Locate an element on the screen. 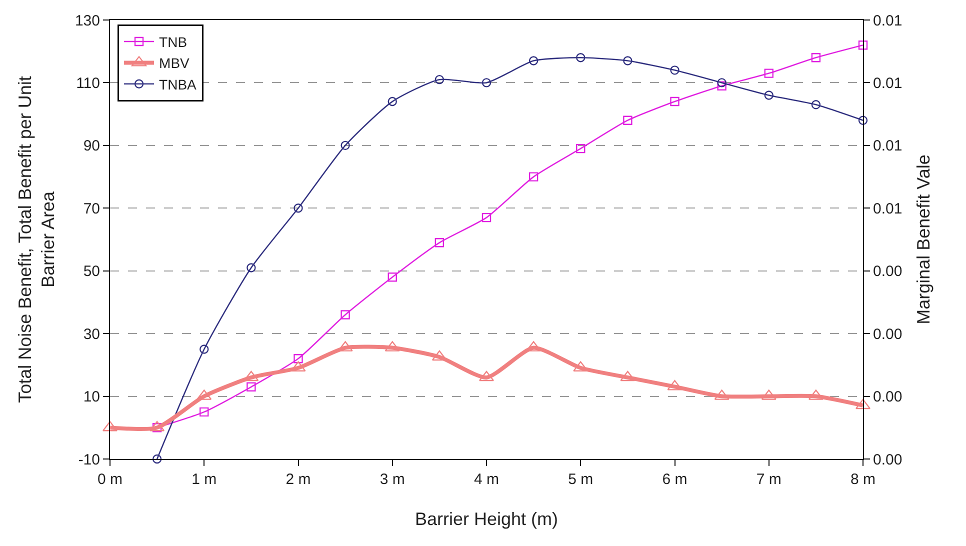 The width and height of the screenshot is (966, 546). y-tick-label: 70 is located at coordinates (91, 209).